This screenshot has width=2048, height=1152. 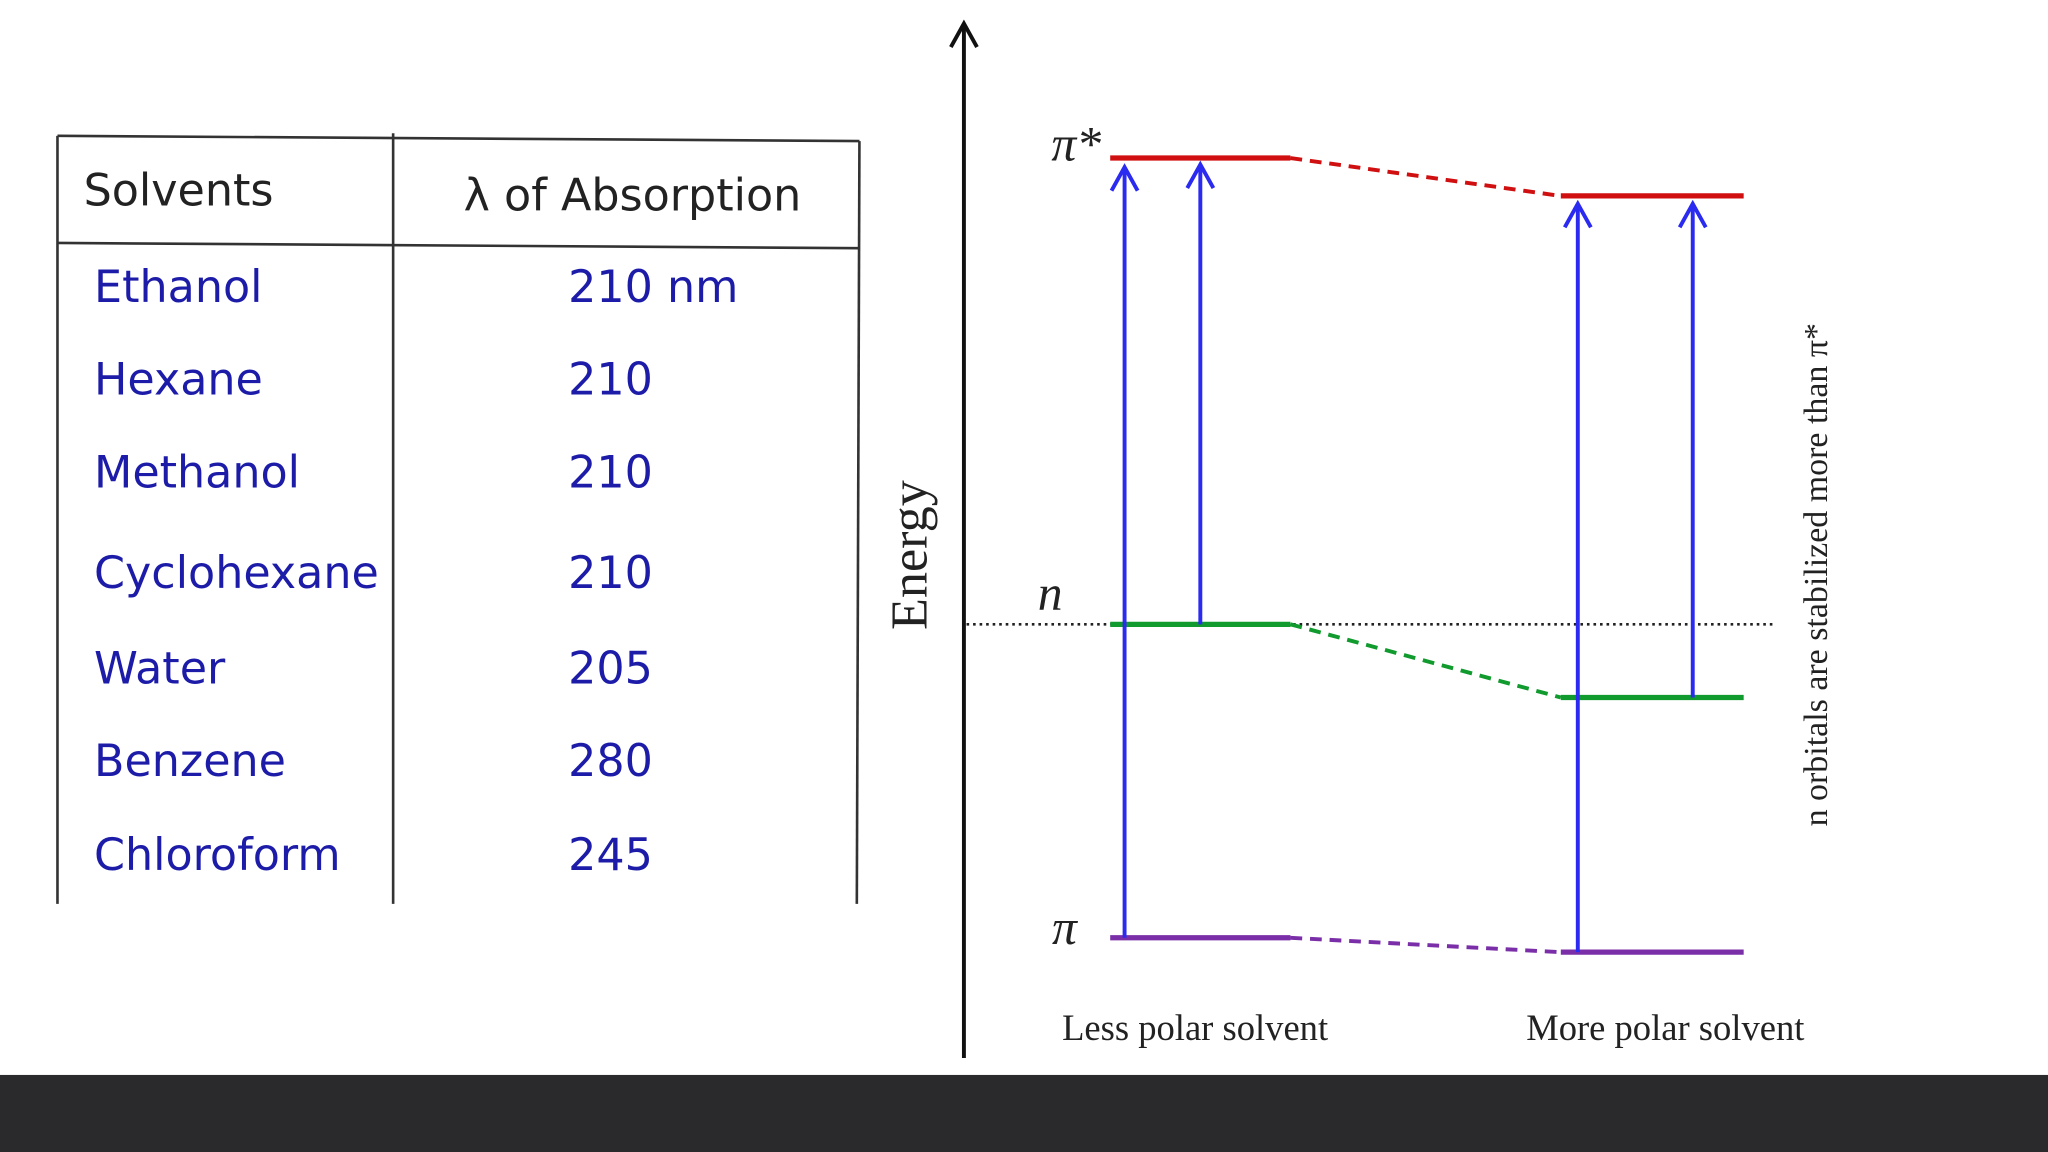 What do you see at coordinates (1076, 143) in the screenshot?
I see `level-label: π*` at bounding box center [1076, 143].